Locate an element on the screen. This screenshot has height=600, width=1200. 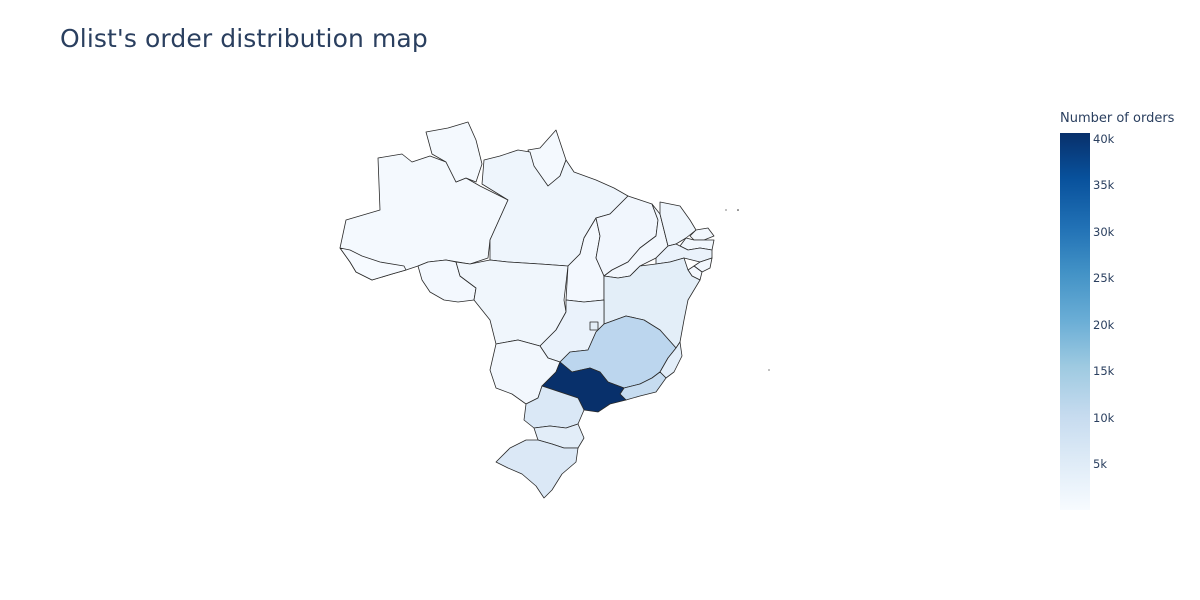
colorbar-tick: 20k is located at coordinates (1104, 325).